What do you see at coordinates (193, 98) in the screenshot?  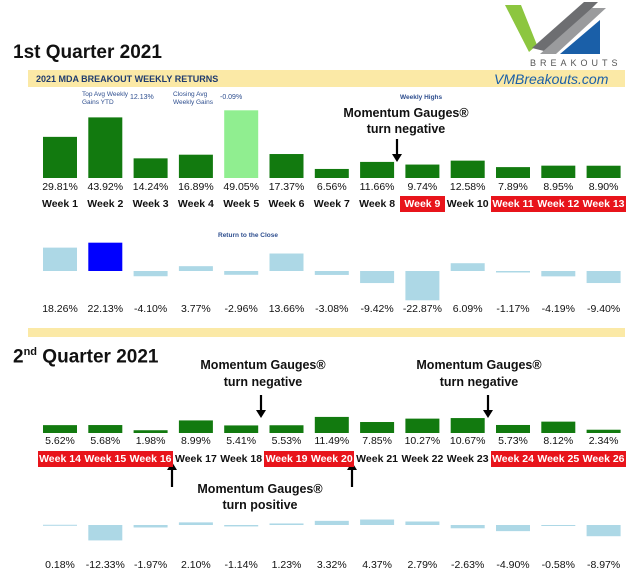 I see `closing-avg-label: Closing Avg Weekly Gains` at bounding box center [193, 98].